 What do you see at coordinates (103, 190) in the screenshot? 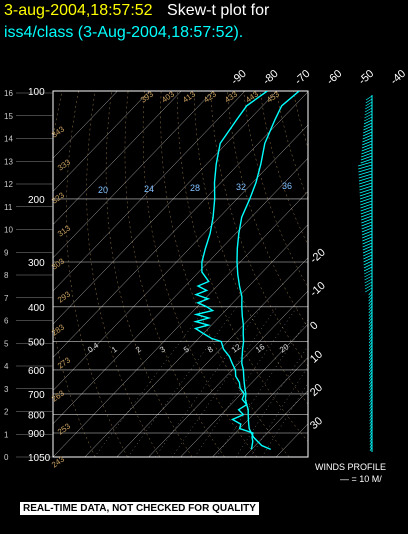
I see `mixing-ratio-label: 20` at bounding box center [103, 190].